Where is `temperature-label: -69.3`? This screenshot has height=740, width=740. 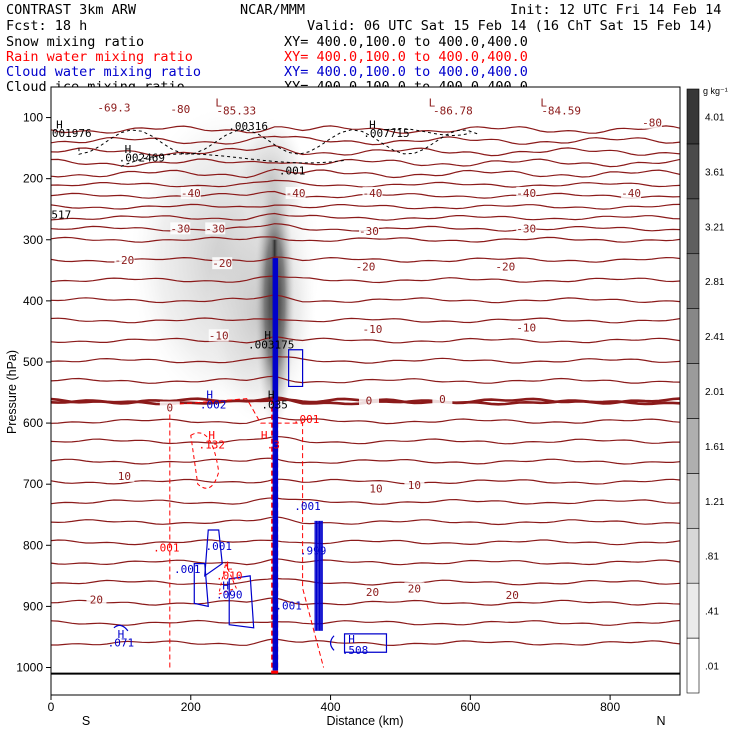 temperature-label: -69.3 is located at coordinates (113, 107).